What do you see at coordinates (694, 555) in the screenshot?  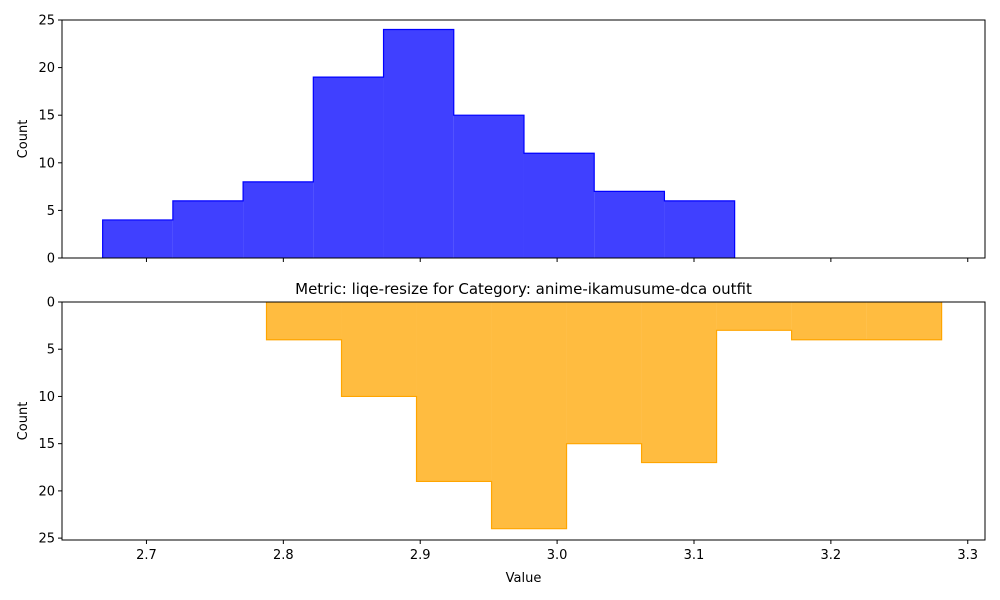 I see `panel-2-x-tick-label: 3.1` at bounding box center [694, 555].